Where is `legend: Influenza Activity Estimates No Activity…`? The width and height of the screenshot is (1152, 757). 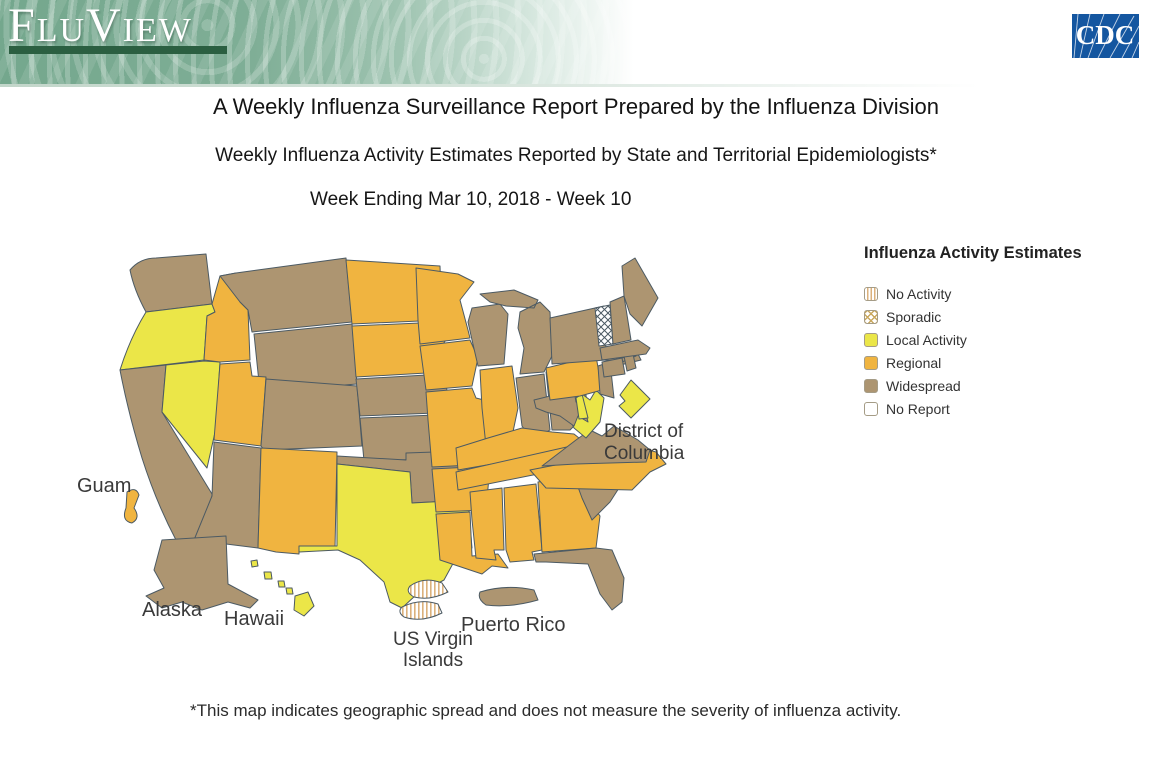 legend: Influenza Activity Estimates No Activity… is located at coordinates (984, 332).